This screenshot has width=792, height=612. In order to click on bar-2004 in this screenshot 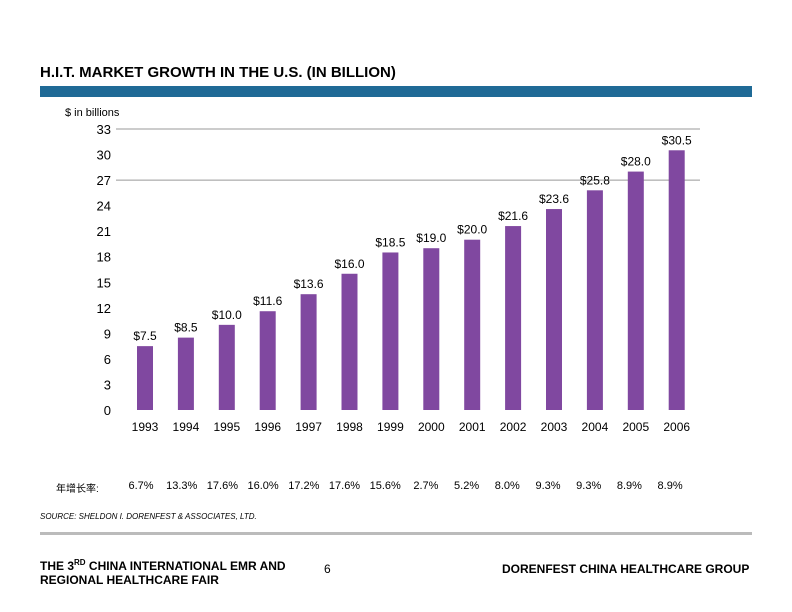, I will do `click(594, 300)`.